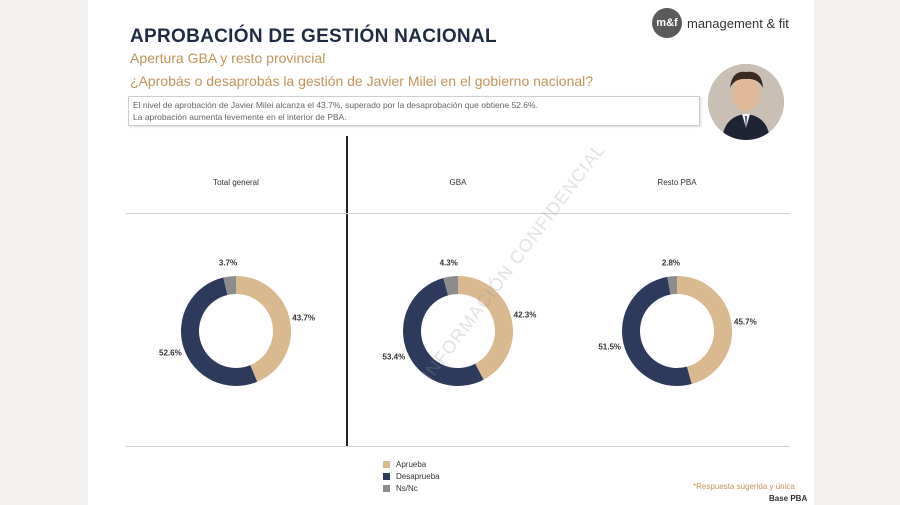  I want to click on portrait-icon, so click(746, 102).